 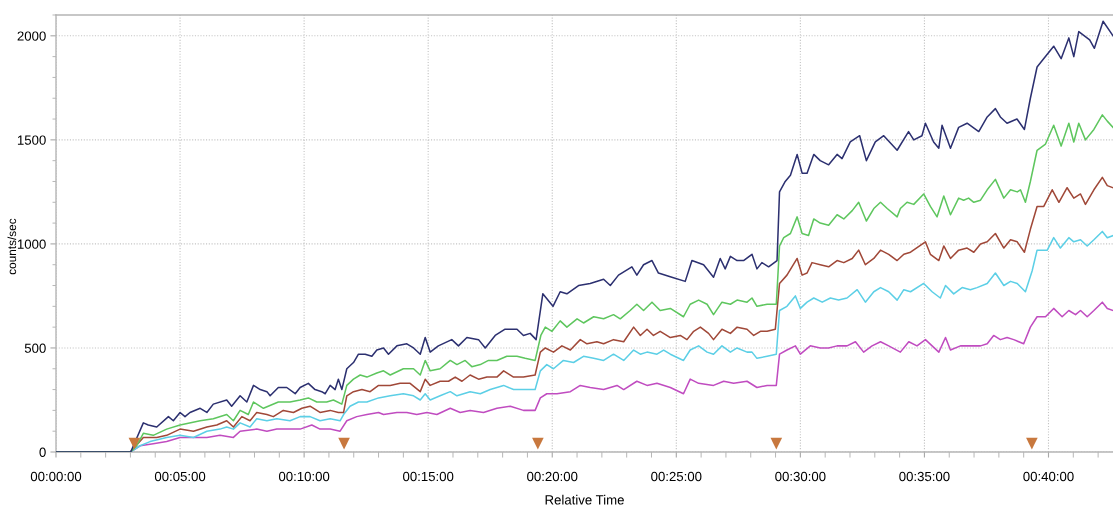 I want to click on y-axis-title: counts/sec, so click(x=12, y=246).